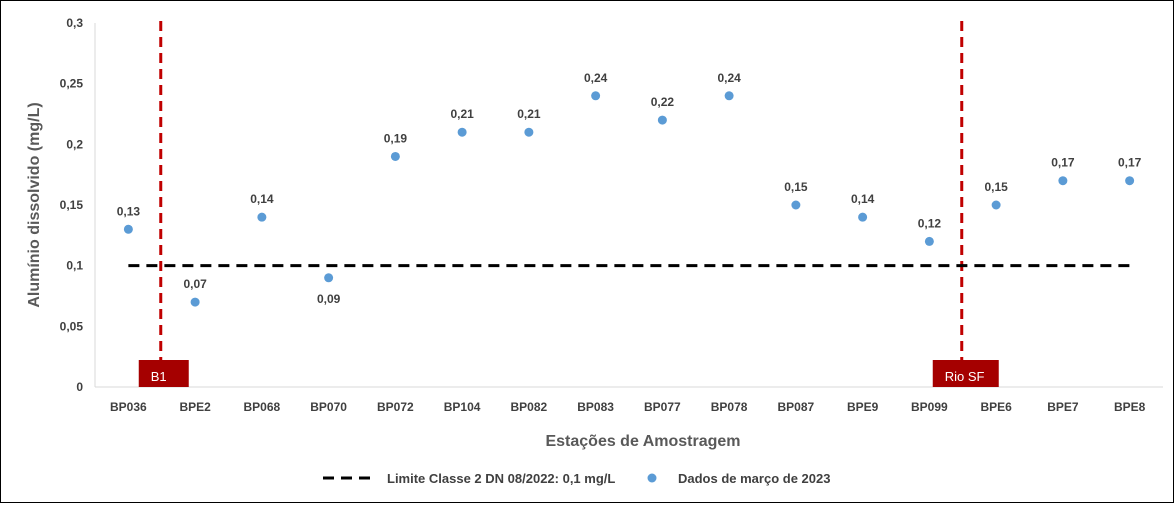 The height and width of the screenshot is (507, 1174). Describe the element at coordinates (395, 407) in the screenshot. I see `x-tick-label: BP072` at that location.